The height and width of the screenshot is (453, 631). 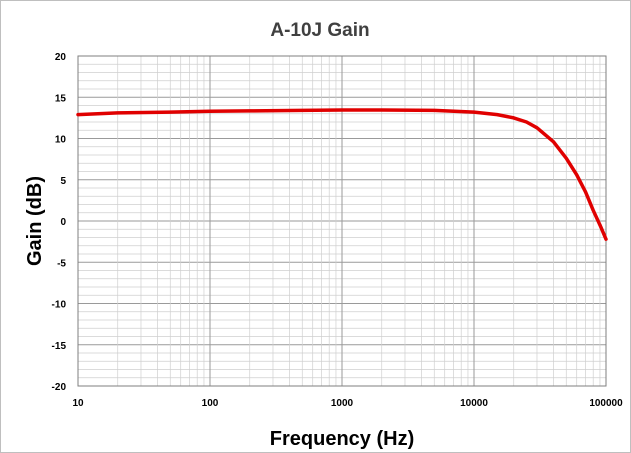 I want to click on y-tick-label: 0, so click(x=63, y=222).